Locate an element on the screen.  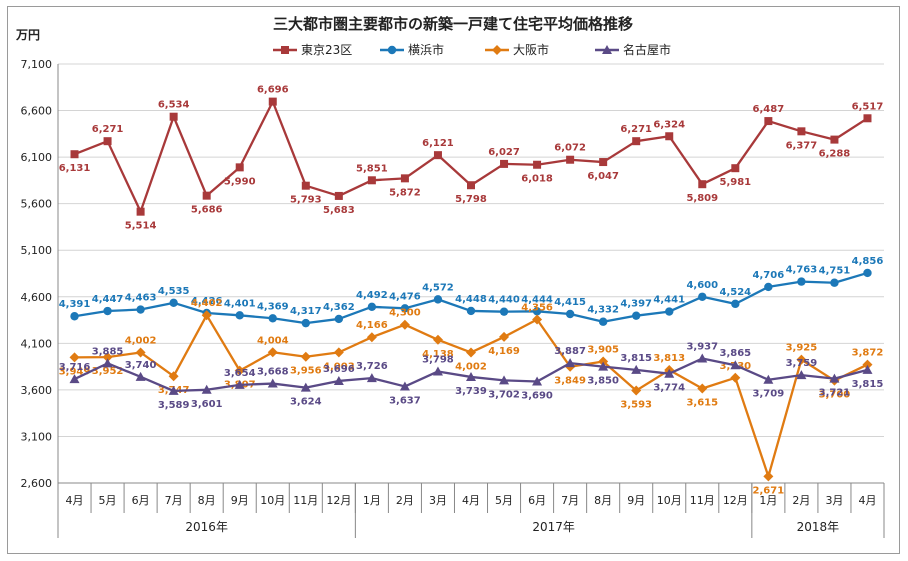
data-label: 3,952 is located at coordinates (108, 371).